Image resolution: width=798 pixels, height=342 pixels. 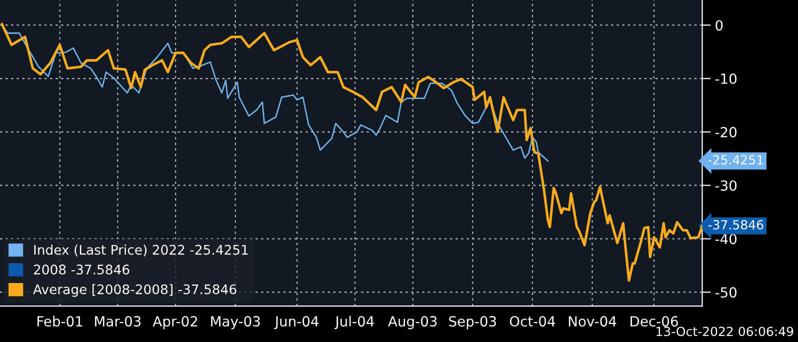 I want to click on y-tick-label: -10, so click(x=726, y=78).